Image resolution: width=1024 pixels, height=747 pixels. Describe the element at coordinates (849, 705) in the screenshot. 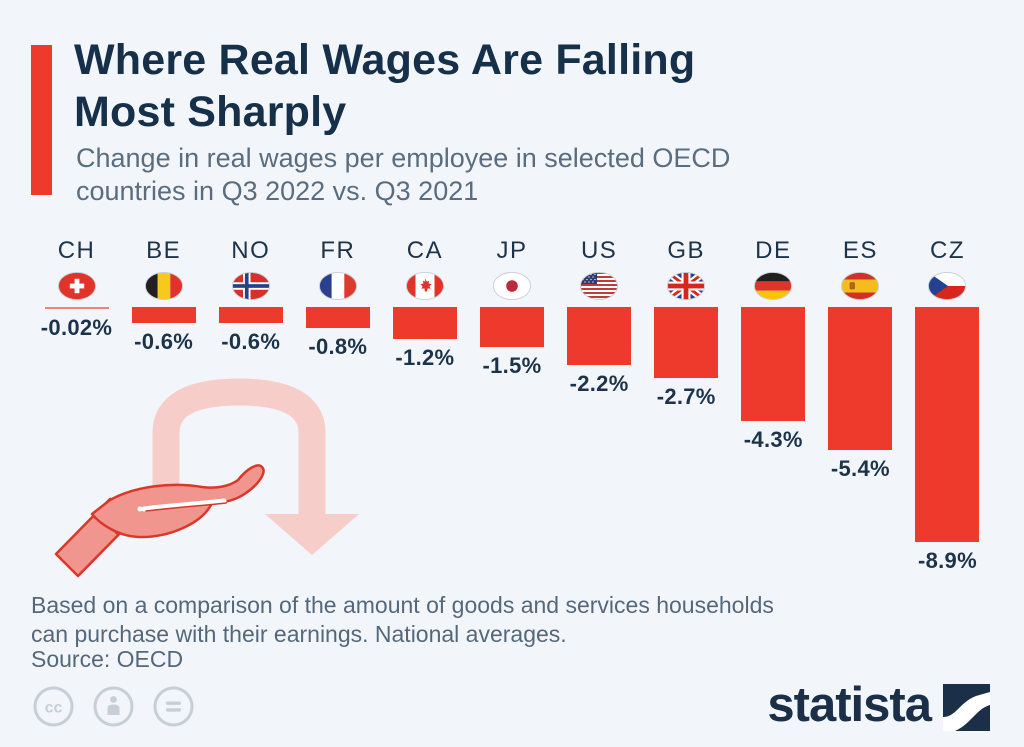

I see `statista-wordmark: statista` at that location.